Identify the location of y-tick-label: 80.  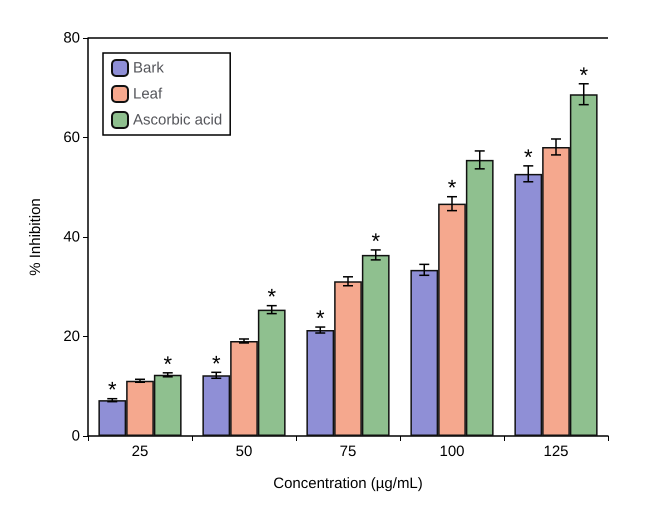
(71, 38).